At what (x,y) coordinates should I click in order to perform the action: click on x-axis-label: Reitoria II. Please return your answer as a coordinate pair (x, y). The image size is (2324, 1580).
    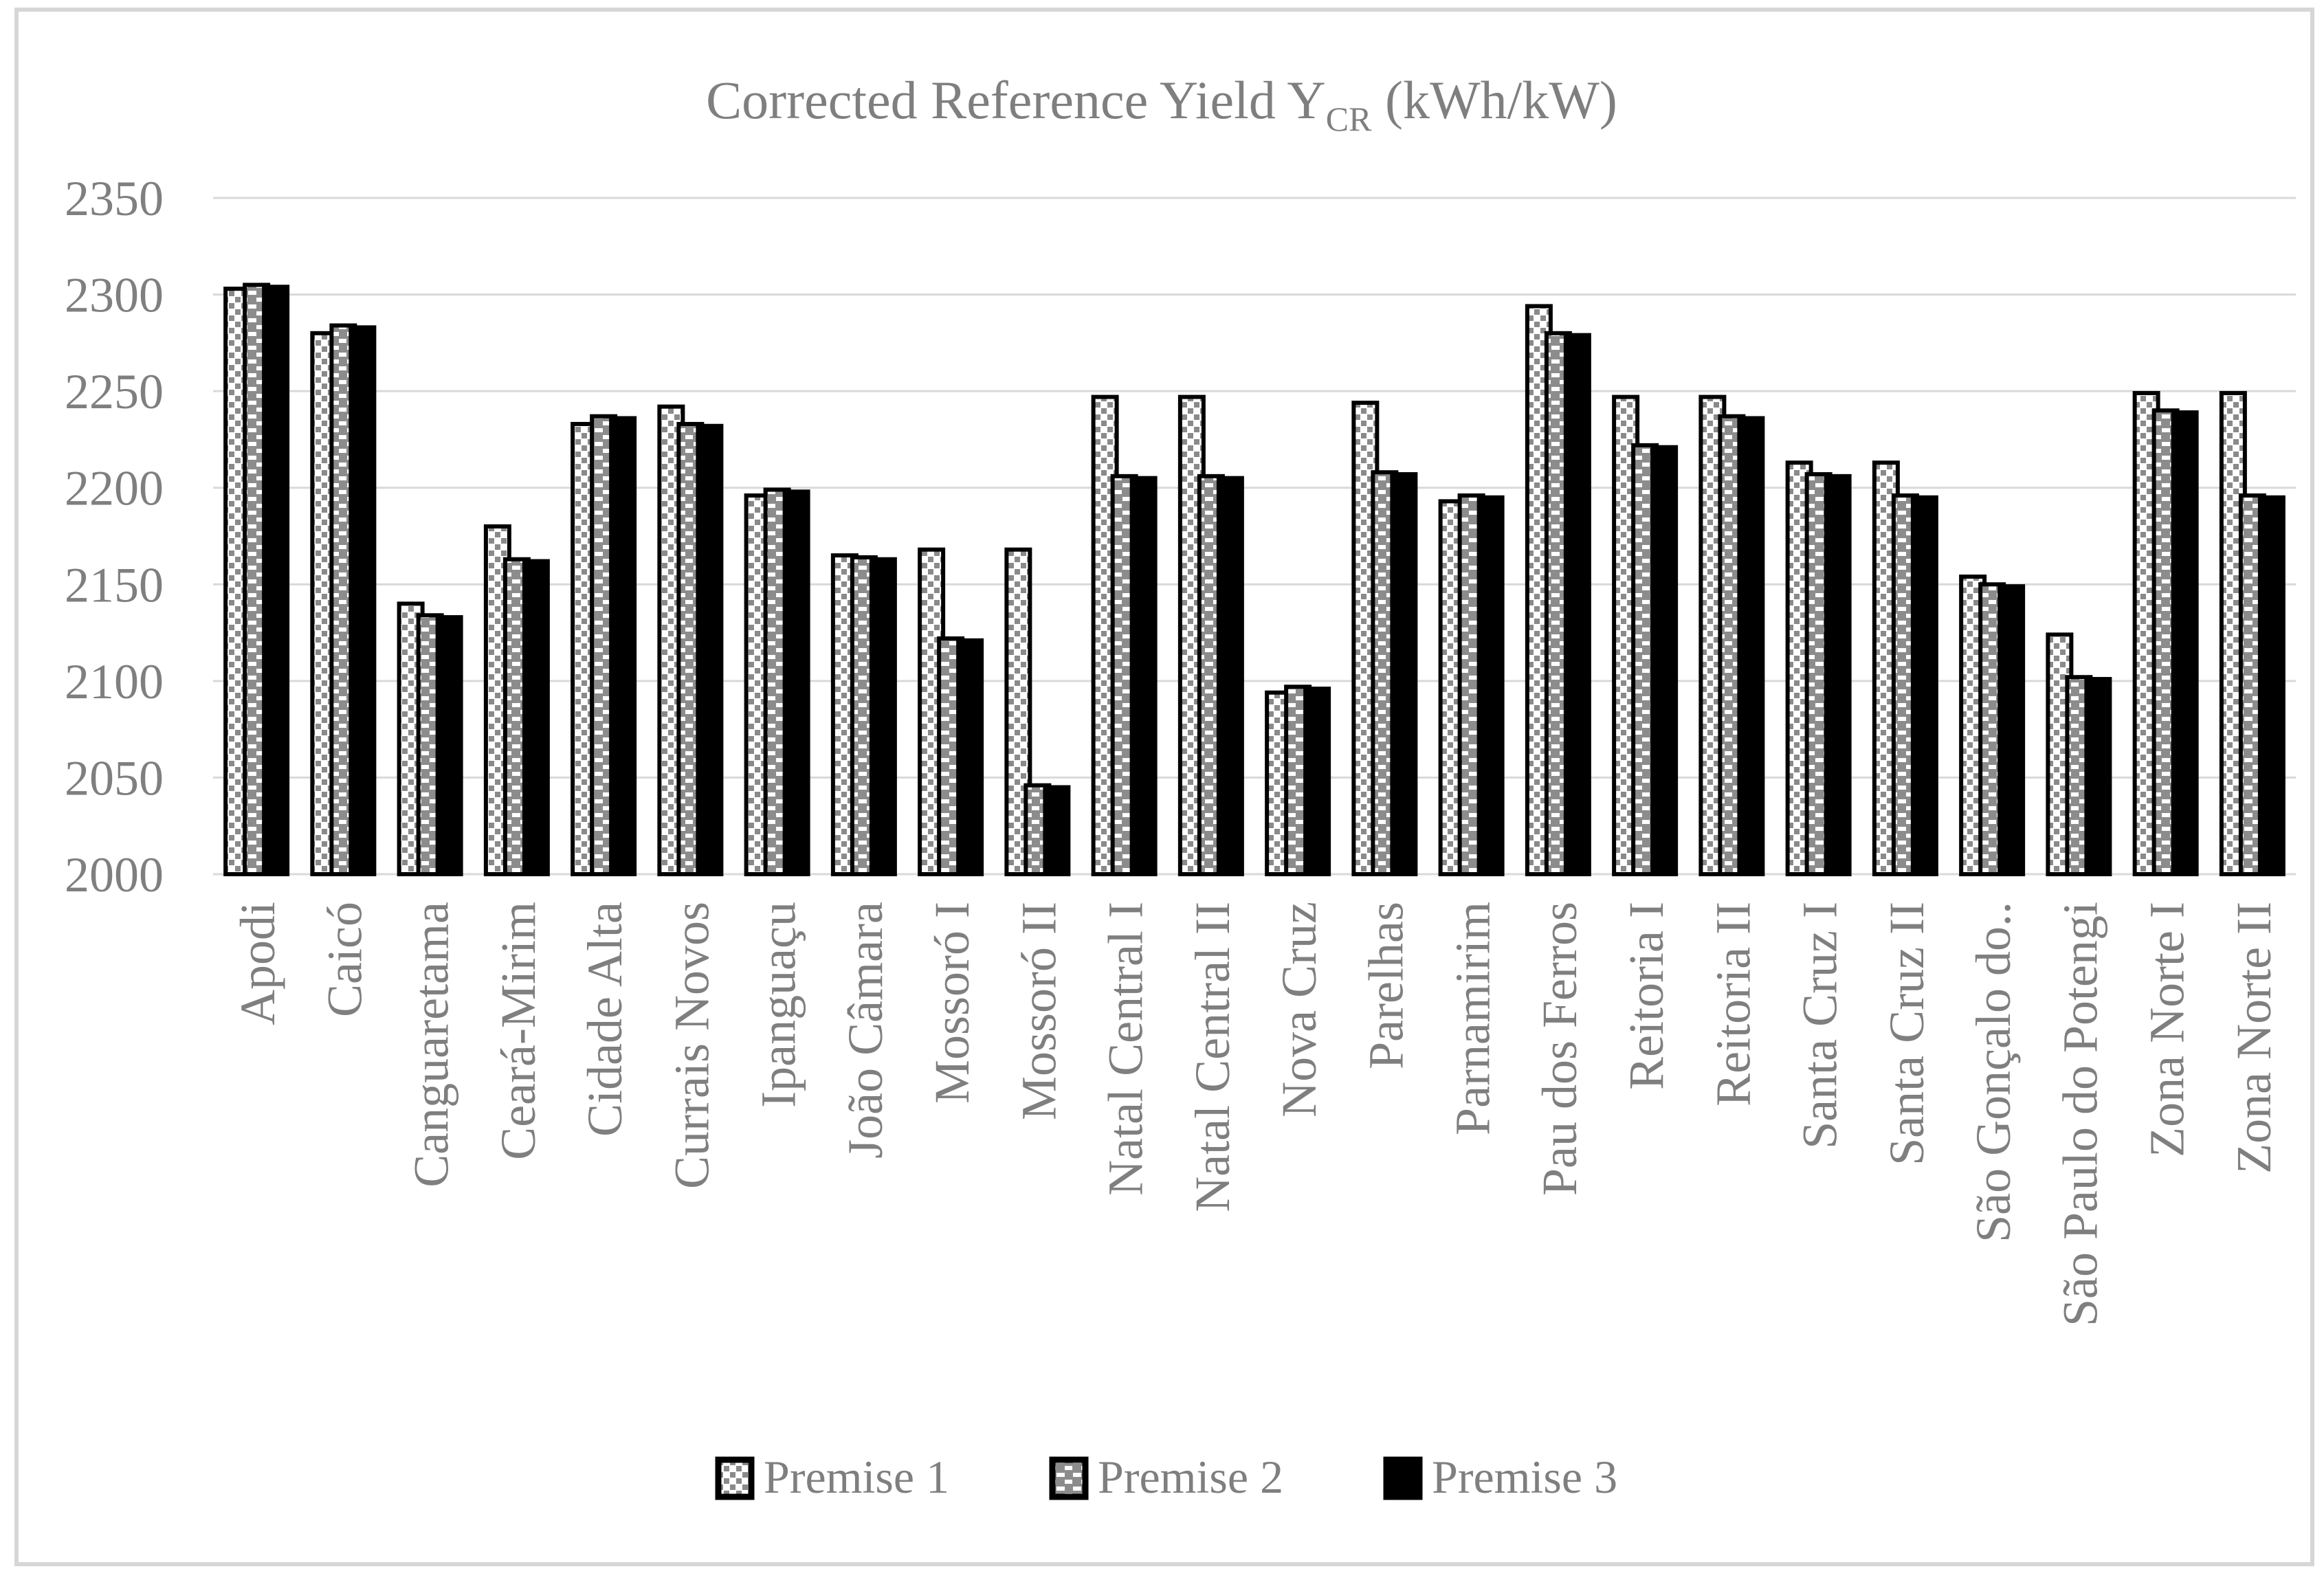
    Looking at the image, I should click on (1733, 1004).